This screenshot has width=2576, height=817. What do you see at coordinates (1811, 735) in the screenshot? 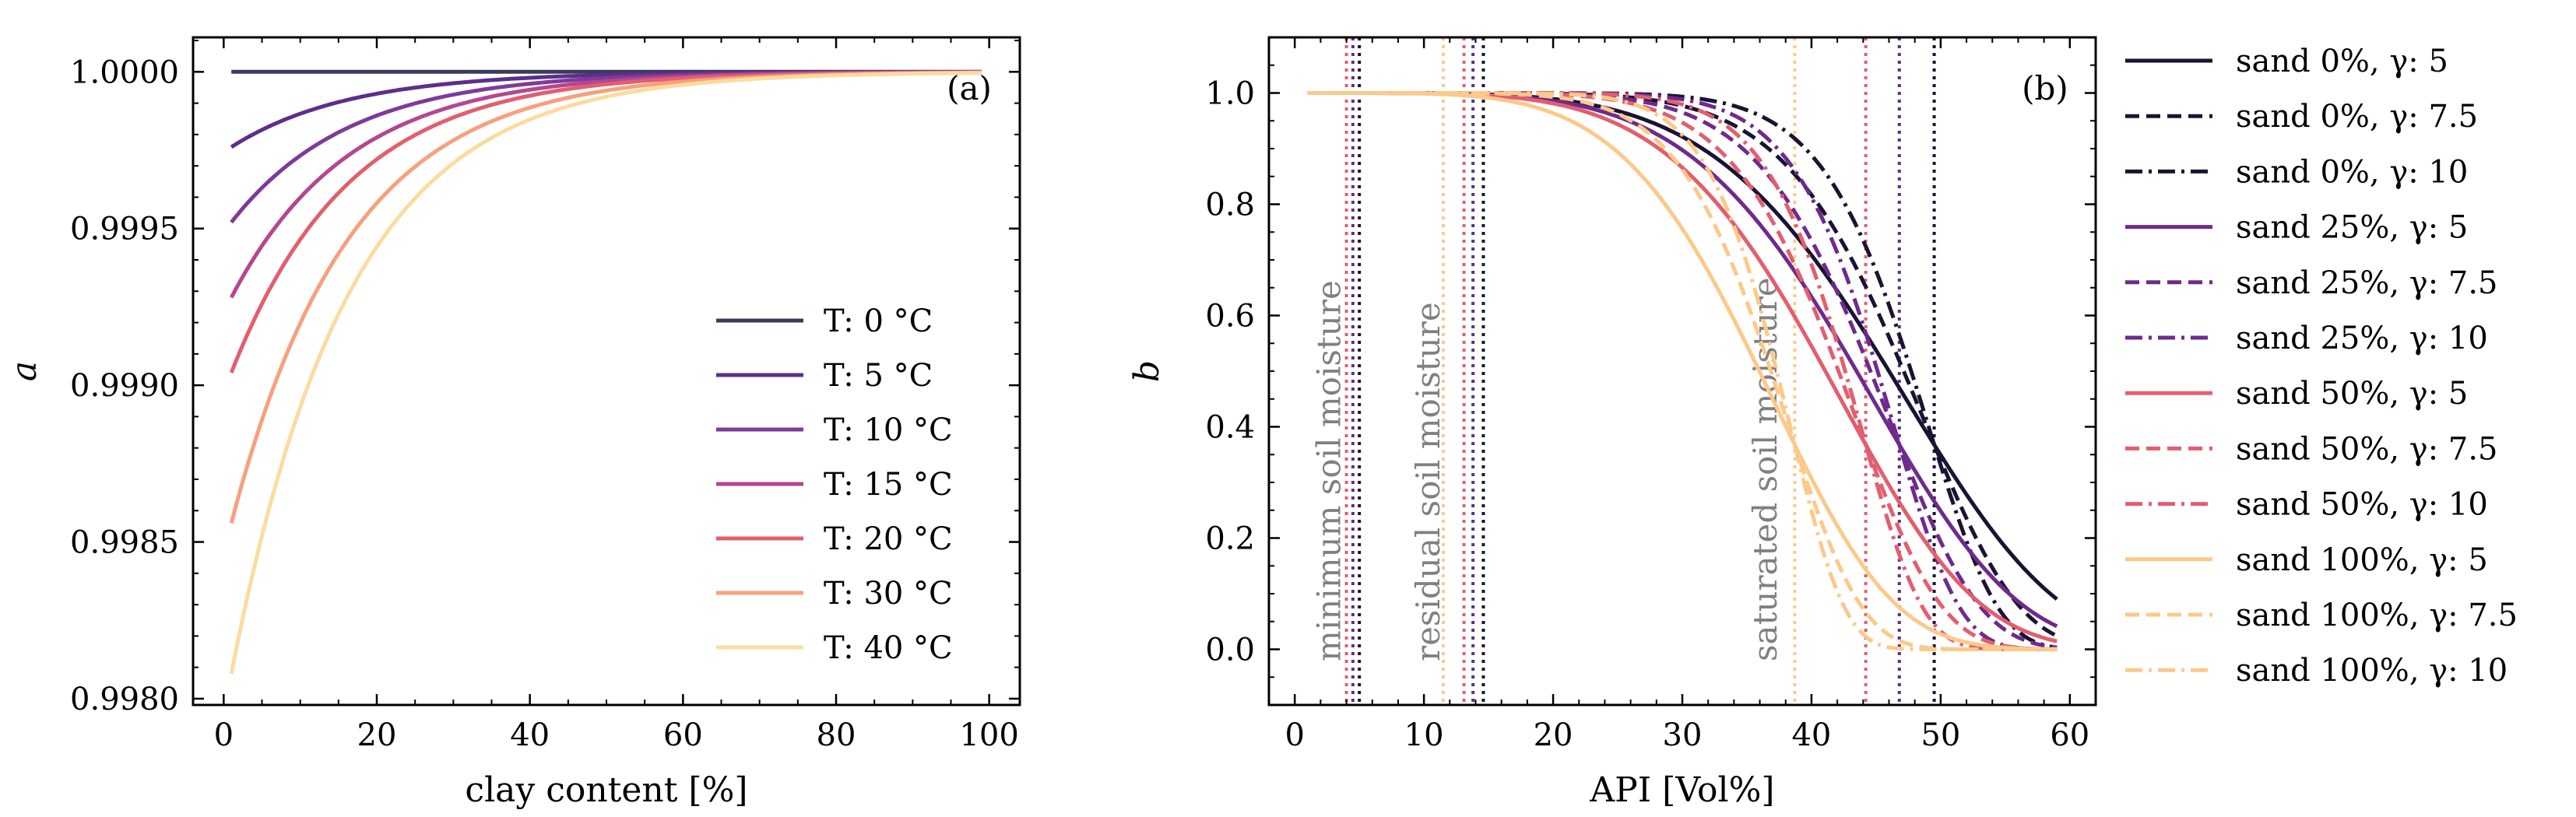
I see `panel-b-x-tick-label: 40` at bounding box center [1811, 735].